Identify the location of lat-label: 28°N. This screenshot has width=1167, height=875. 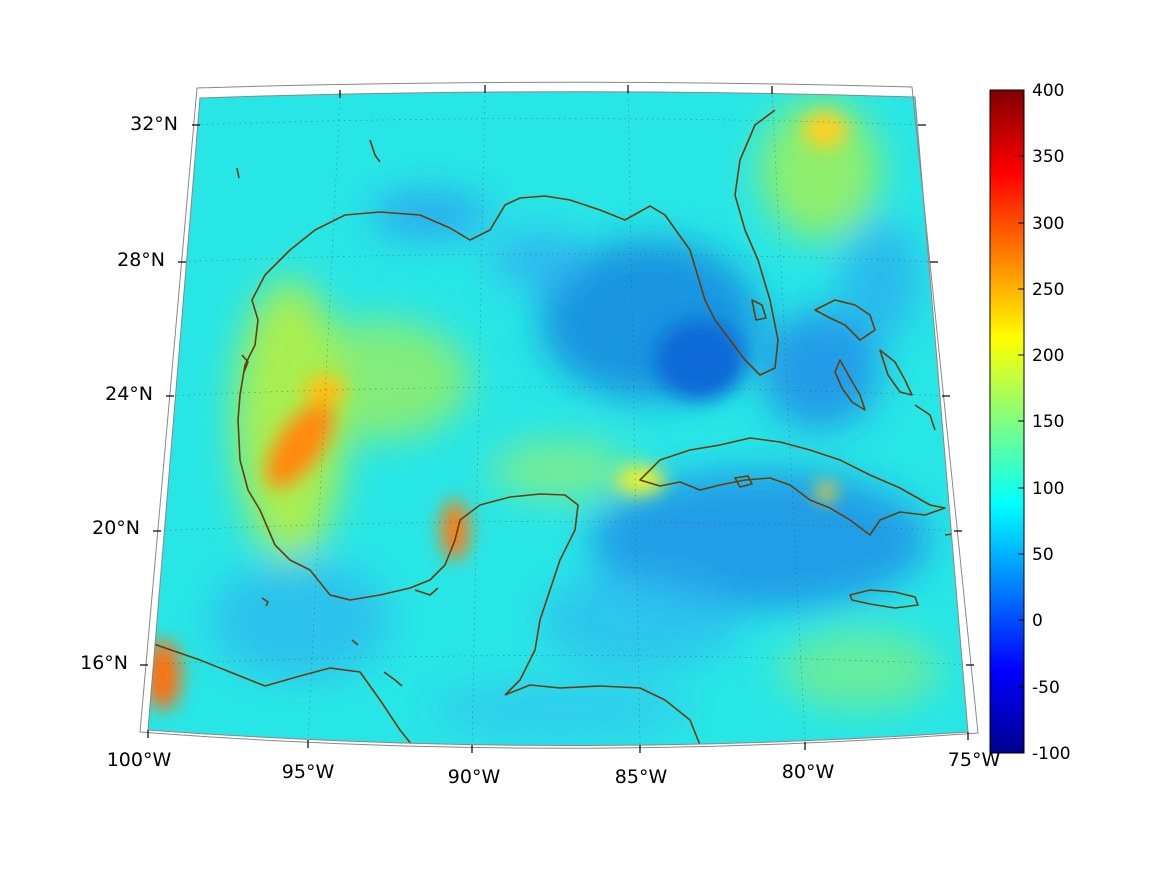
(141, 260).